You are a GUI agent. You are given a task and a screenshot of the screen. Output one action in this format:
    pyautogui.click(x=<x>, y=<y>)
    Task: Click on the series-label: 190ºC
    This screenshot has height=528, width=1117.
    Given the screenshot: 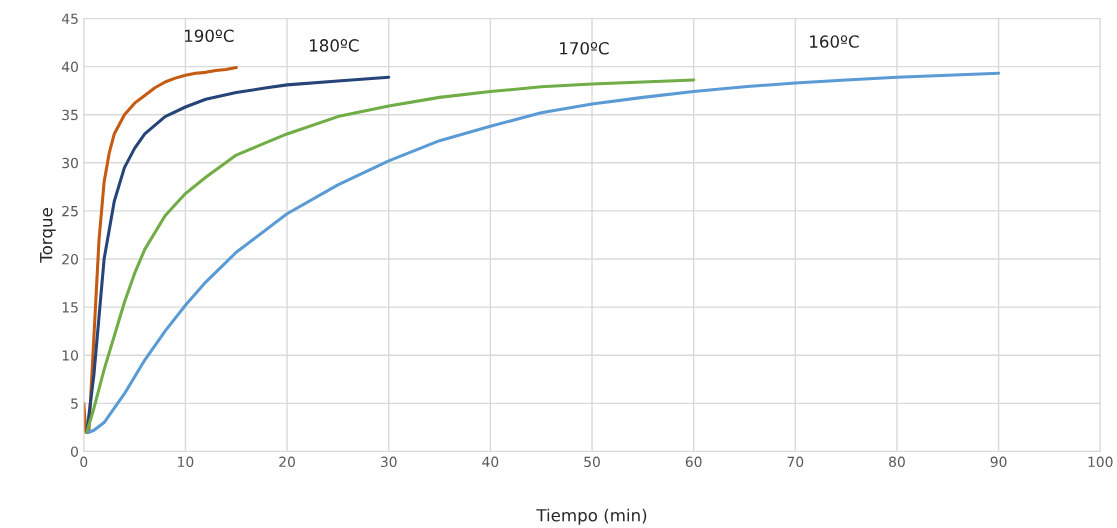 What is the action you would take?
    pyautogui.click(x=209, y=36)
    